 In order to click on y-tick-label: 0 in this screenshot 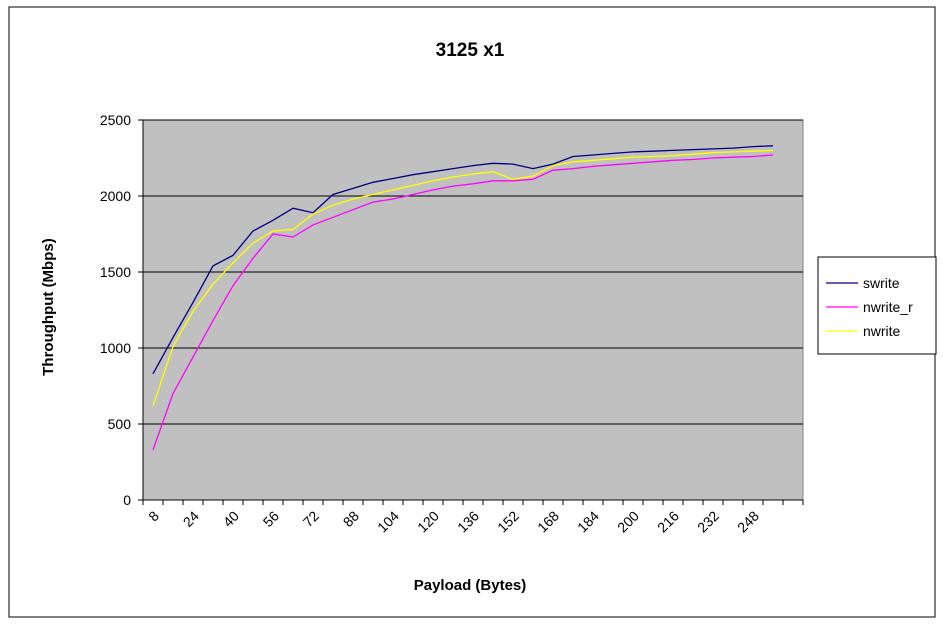, I will do `click(127, 500)`.